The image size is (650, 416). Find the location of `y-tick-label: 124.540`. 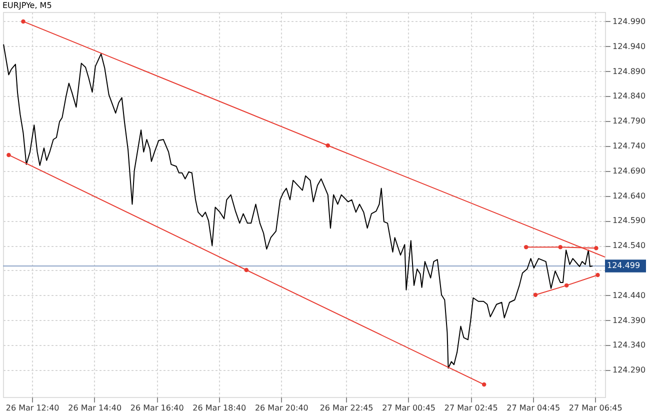

y-tick-label: 124.540 is located at coordinates (629, 245).